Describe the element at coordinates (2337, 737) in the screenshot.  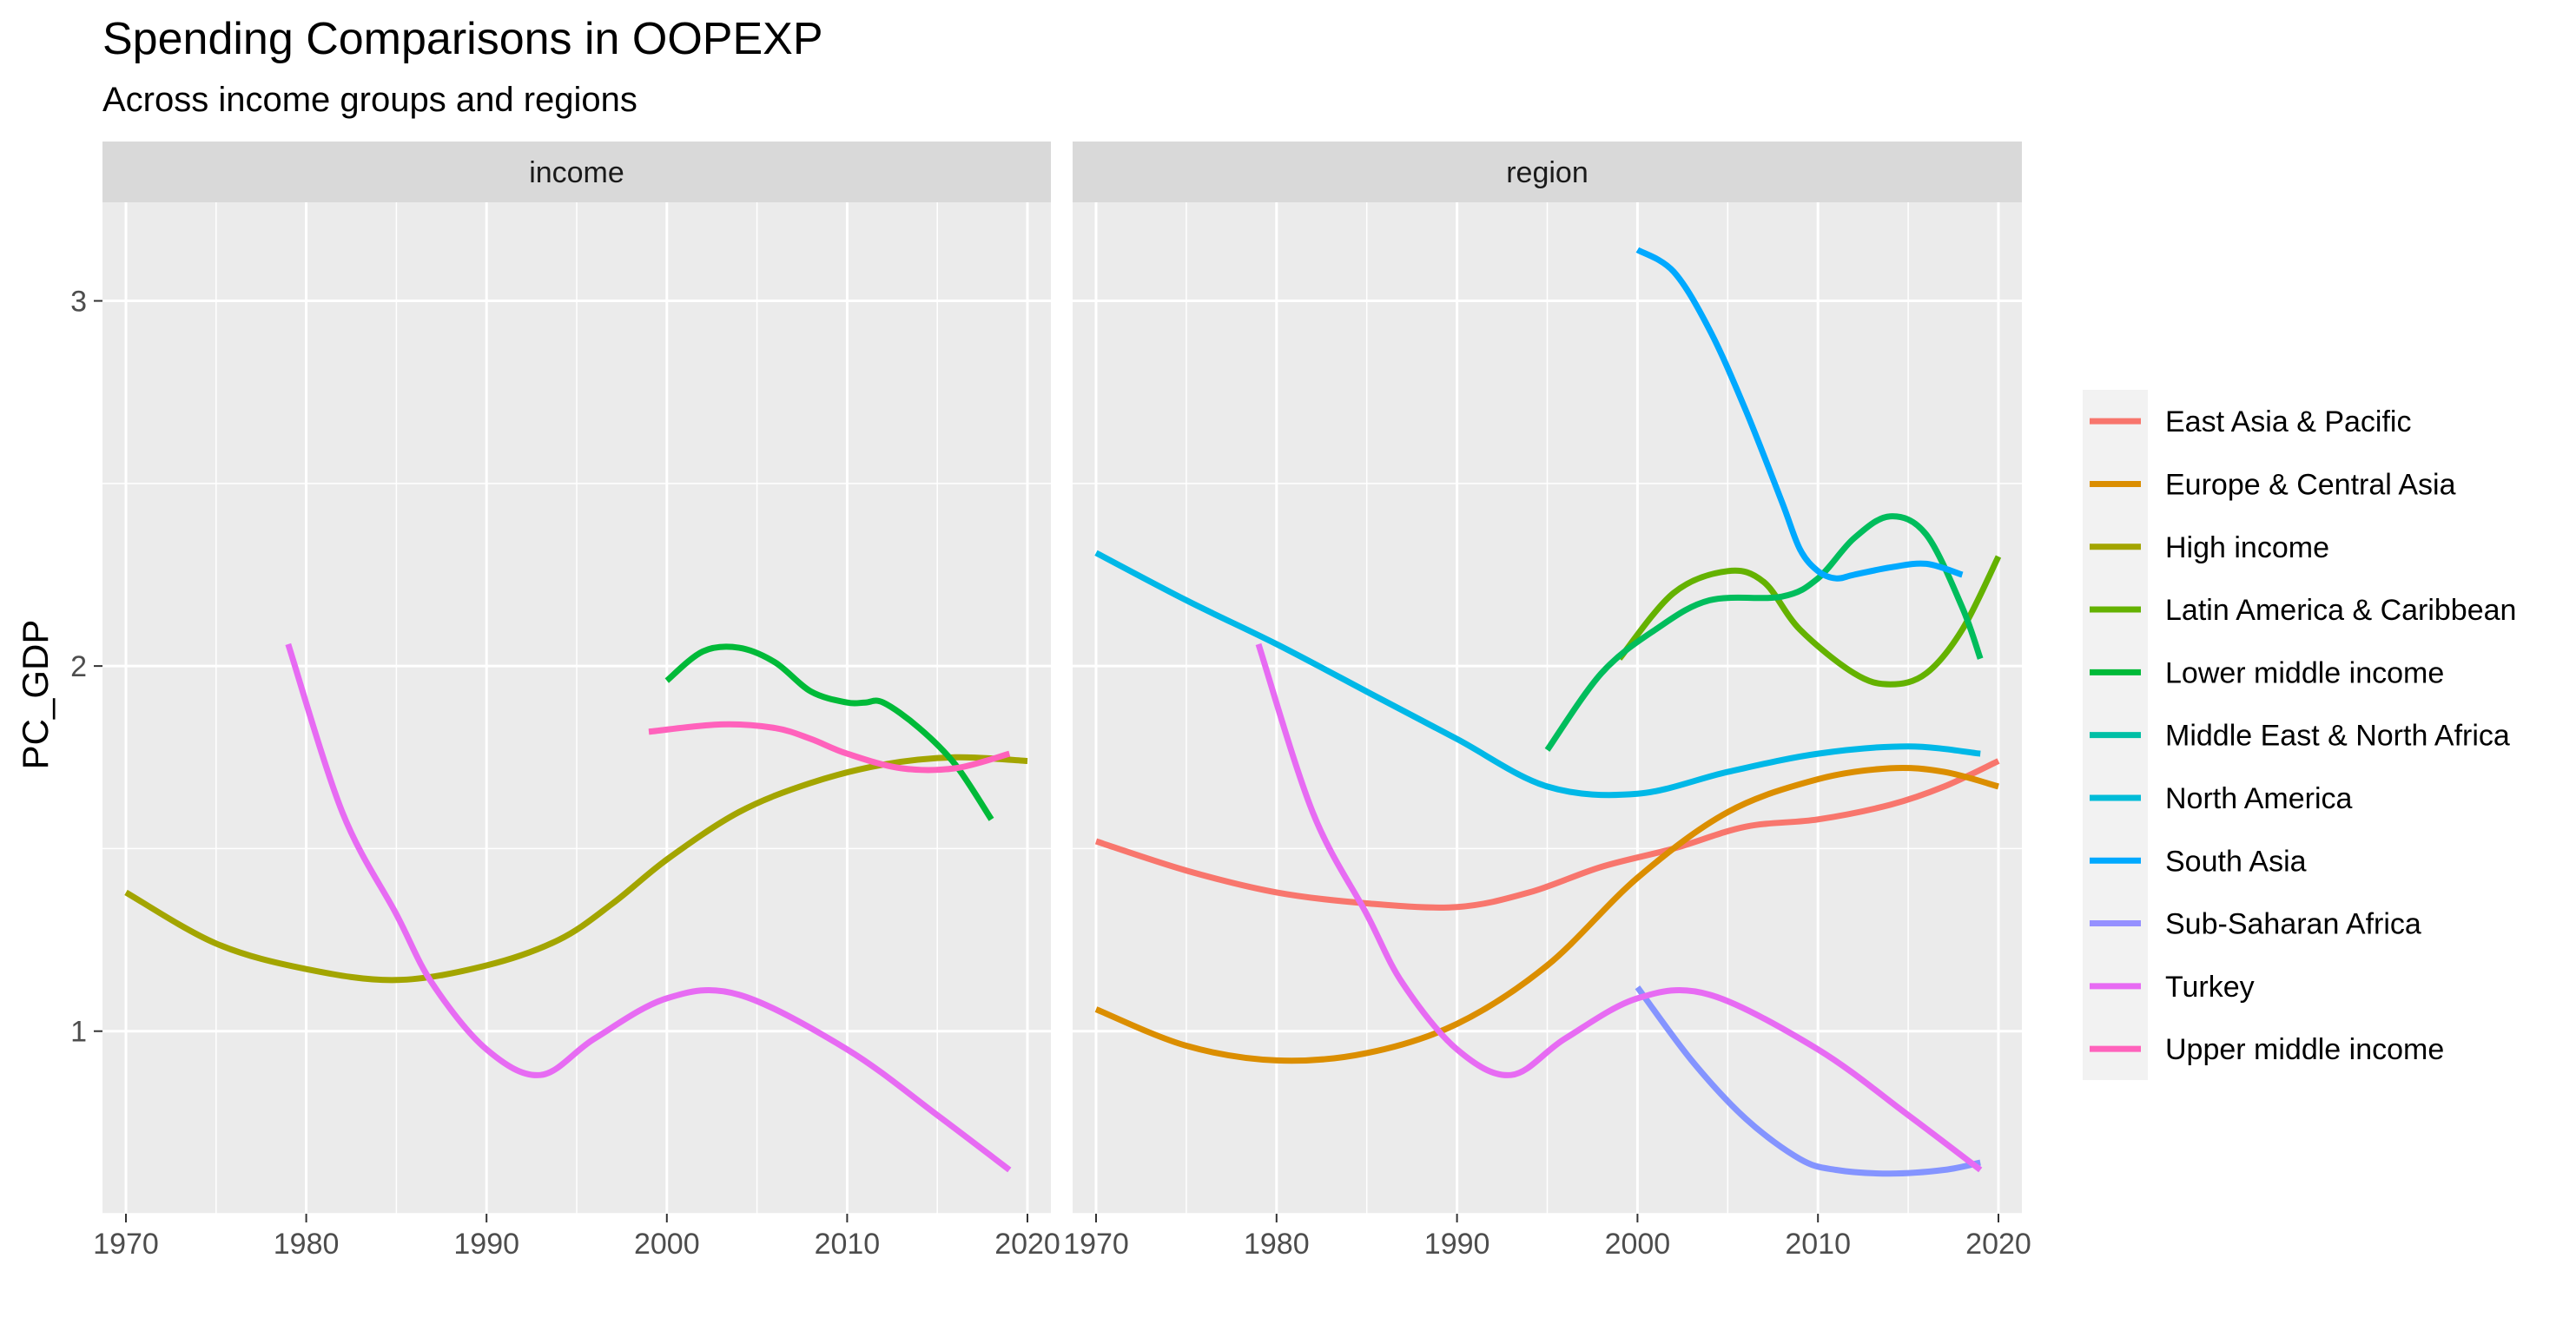
I see `legend-label: Middle East & North Africa` at that location.